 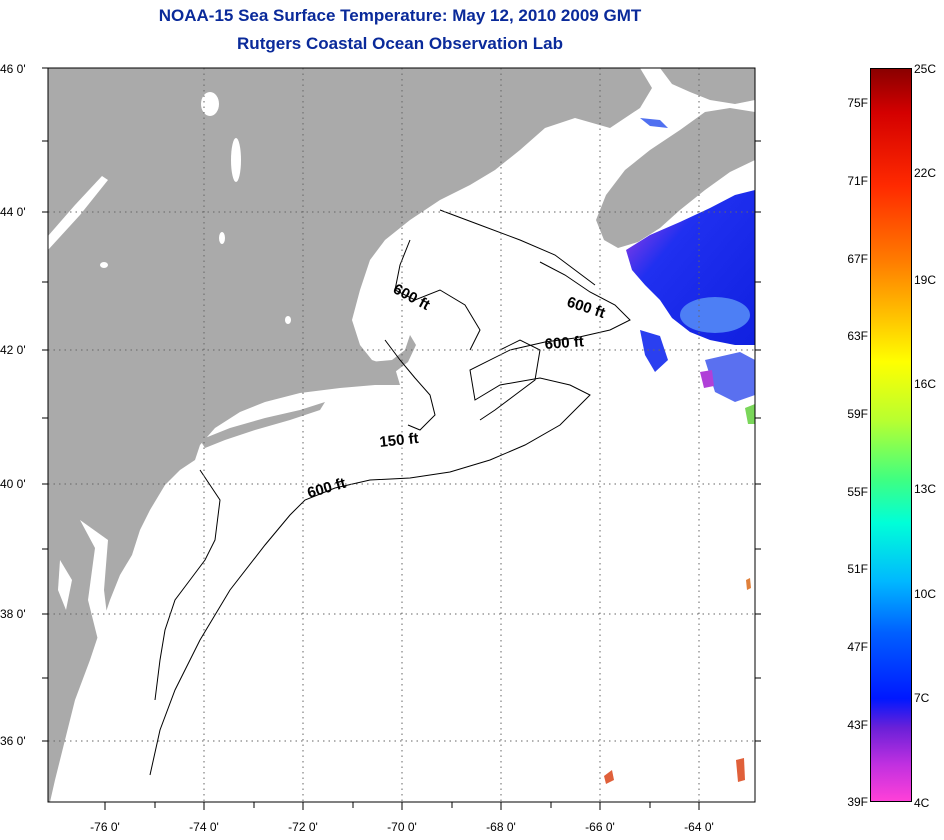 What do you see at coordinates (891, 435) in the screenshot?
I see `temperature-colorbar` at bounding box center [891, 435].